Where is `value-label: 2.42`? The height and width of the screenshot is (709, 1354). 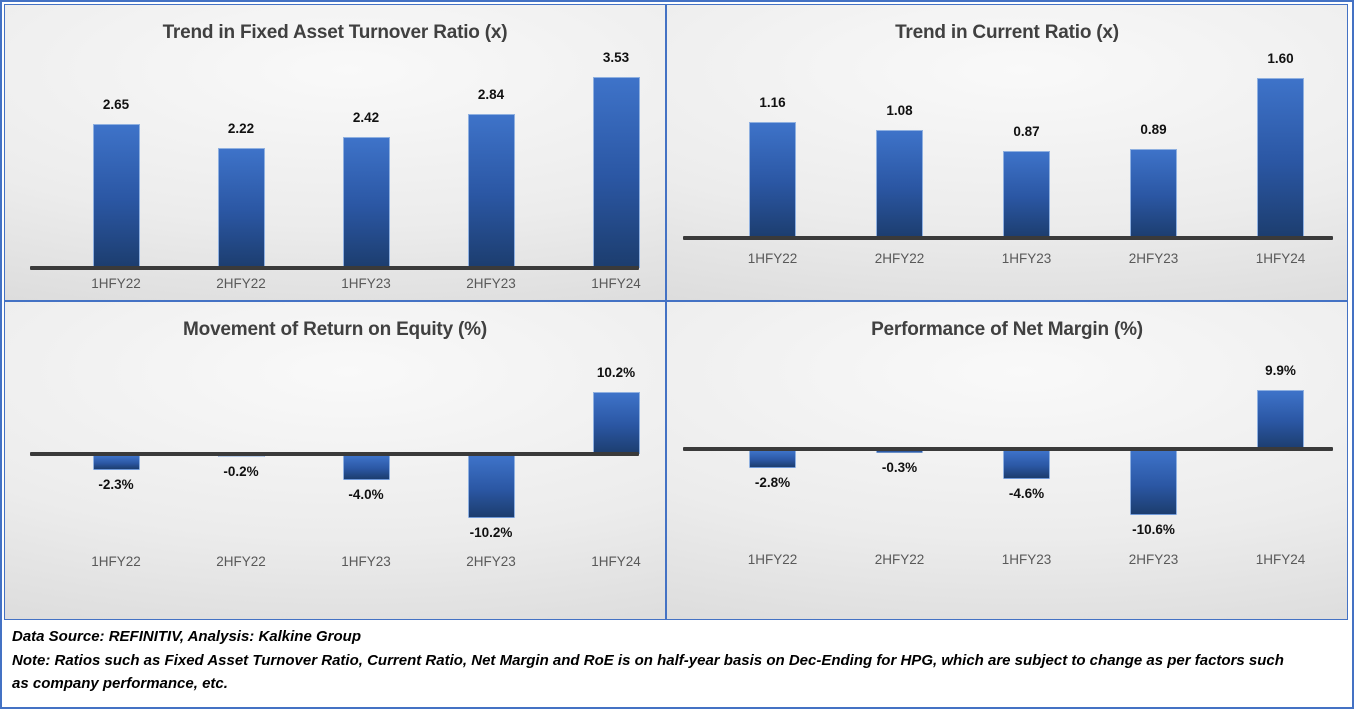 value-label: 2.42 is located at coordinates (366, 117).